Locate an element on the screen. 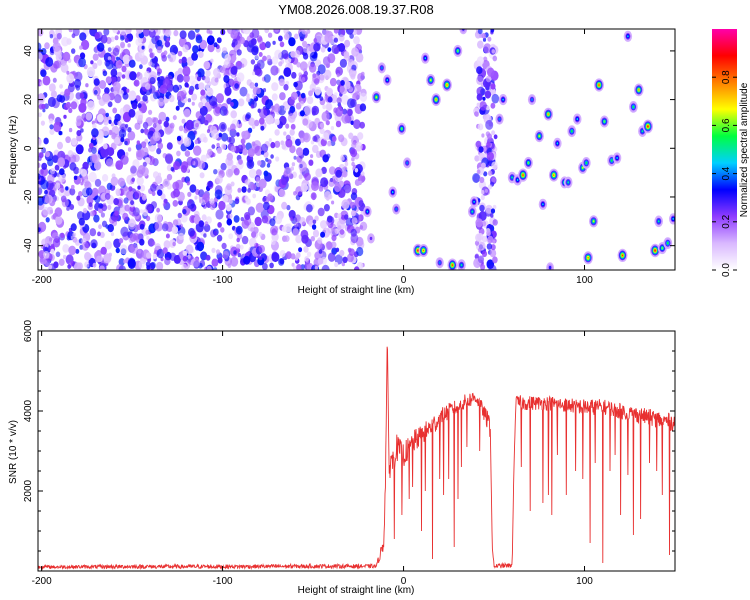 The height and width of the screenshot is (600, 750). y-tick-label: 0 is located at coordinates (28, 148).